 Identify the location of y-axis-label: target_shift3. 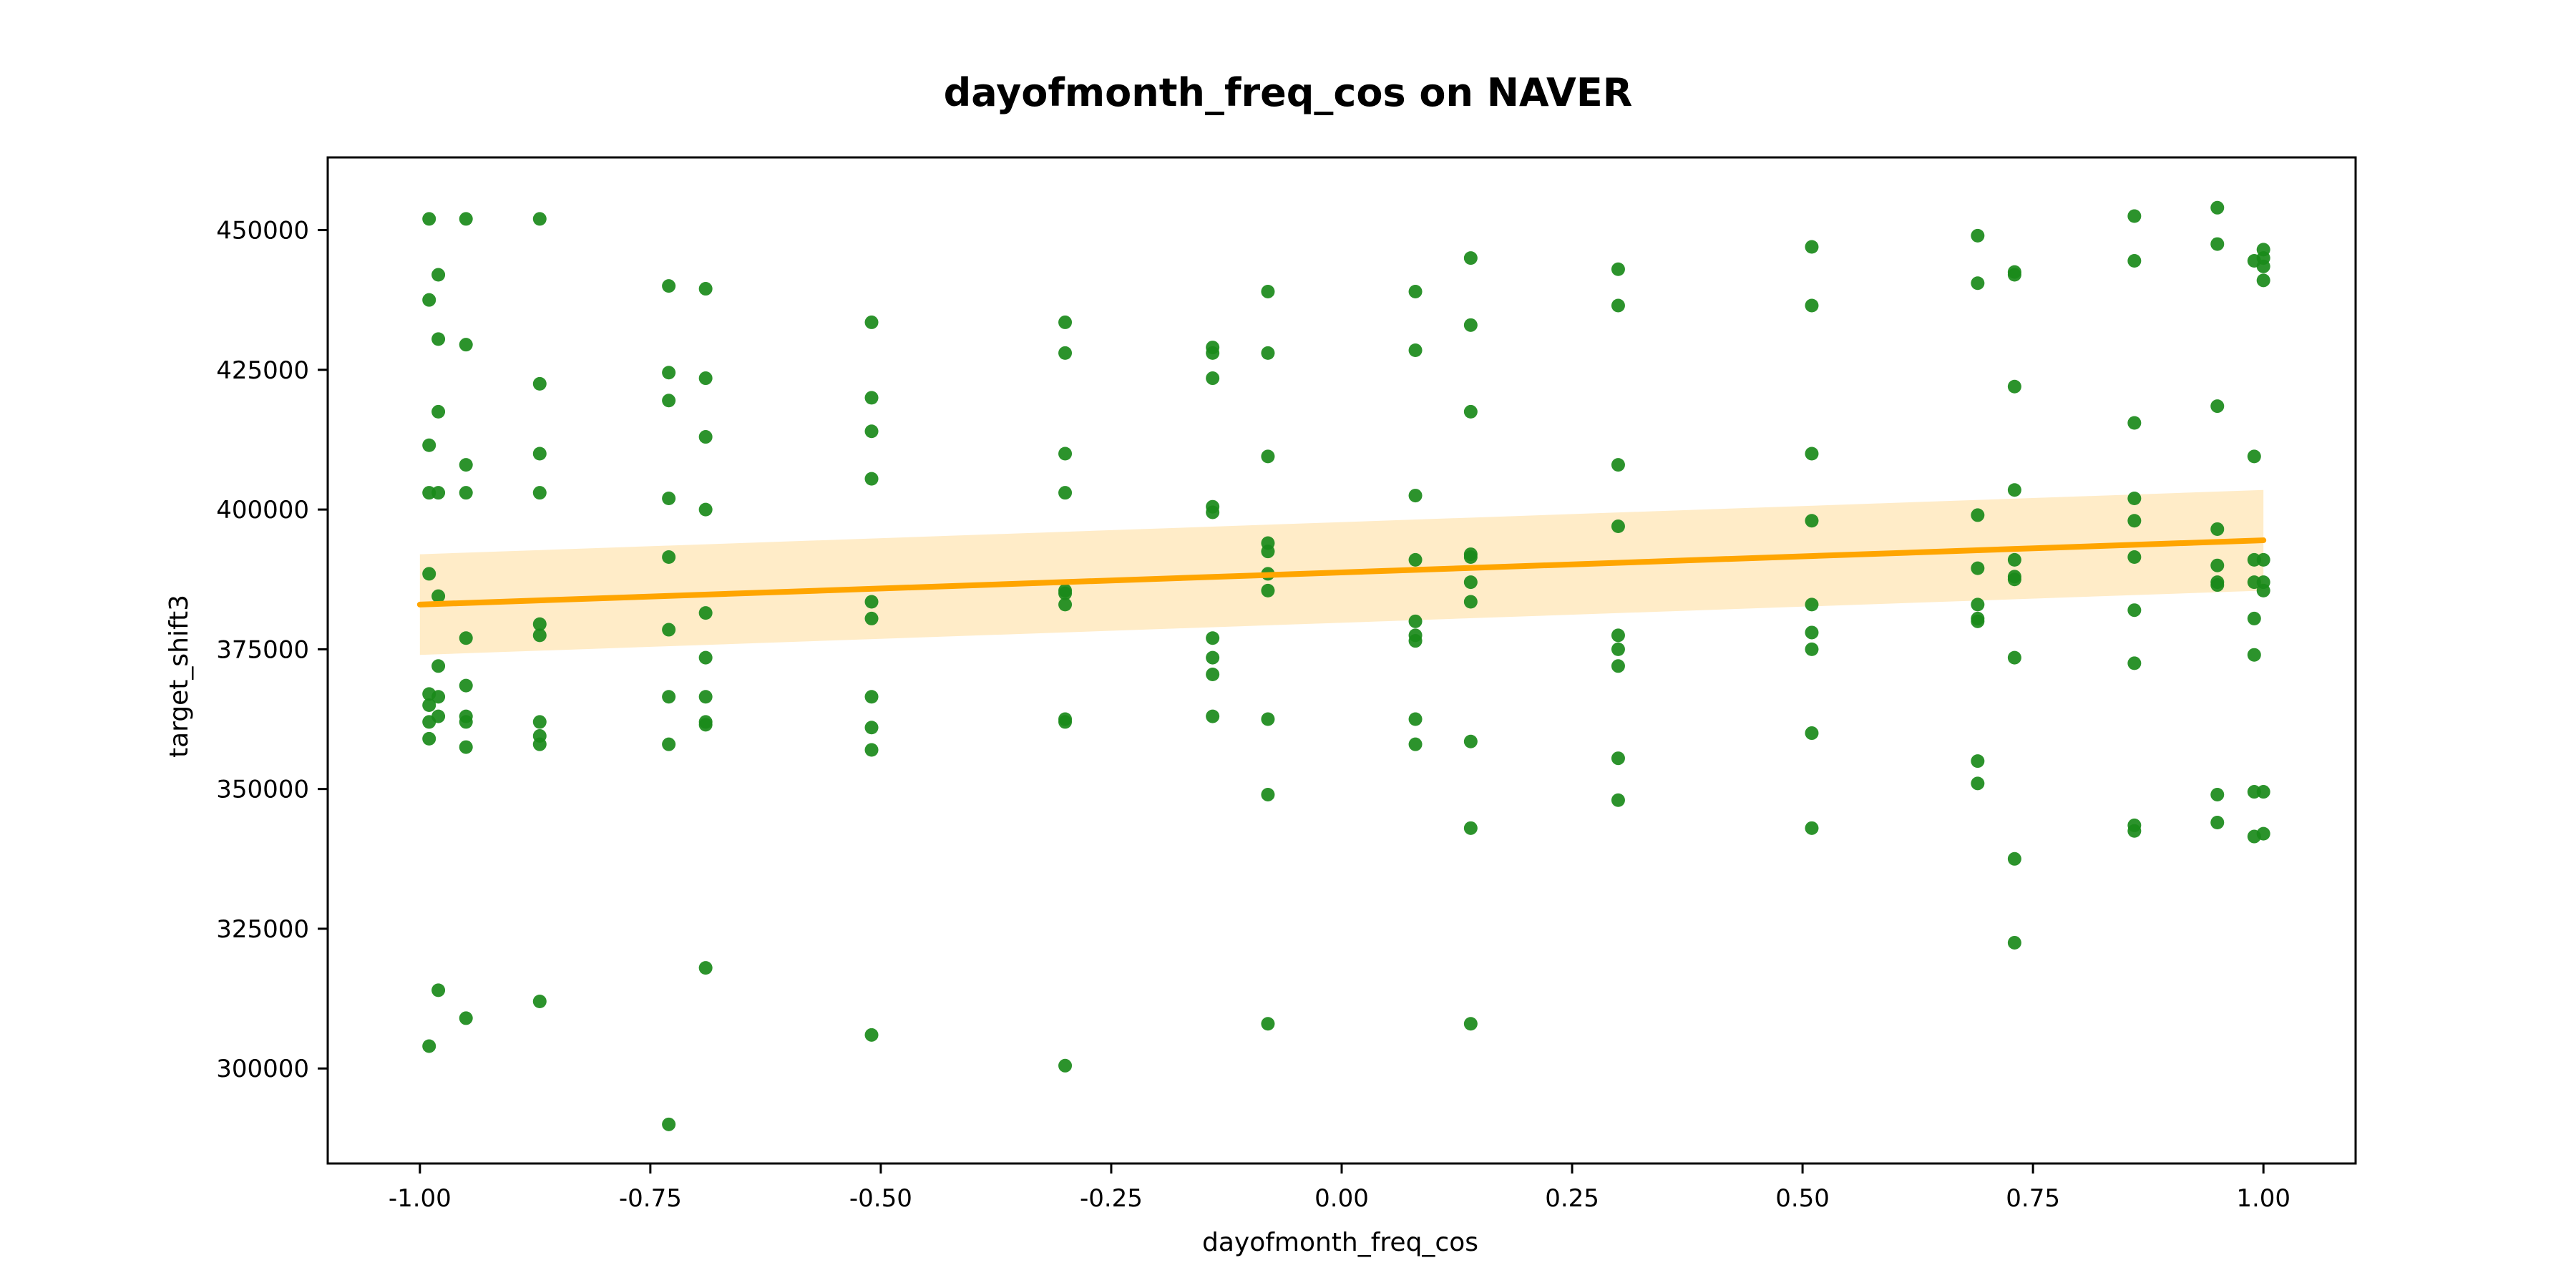
(179, 676).